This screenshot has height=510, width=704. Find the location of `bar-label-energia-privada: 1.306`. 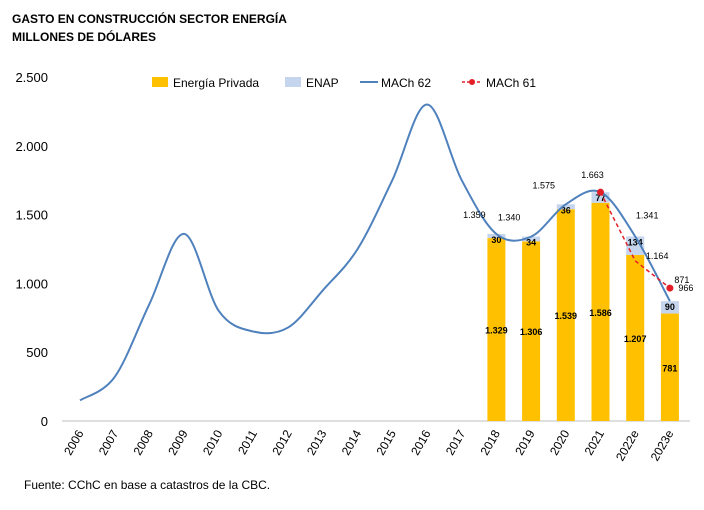

bar-label-energia-privada: 1.306 is located at coordinates (531, 332).